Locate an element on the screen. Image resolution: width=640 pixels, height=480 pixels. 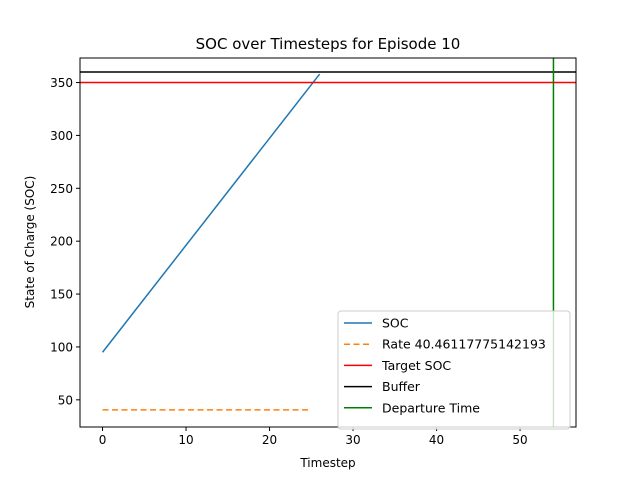
y-axis-label: State of Charge (SOC) is located at coordinates (30, 242).